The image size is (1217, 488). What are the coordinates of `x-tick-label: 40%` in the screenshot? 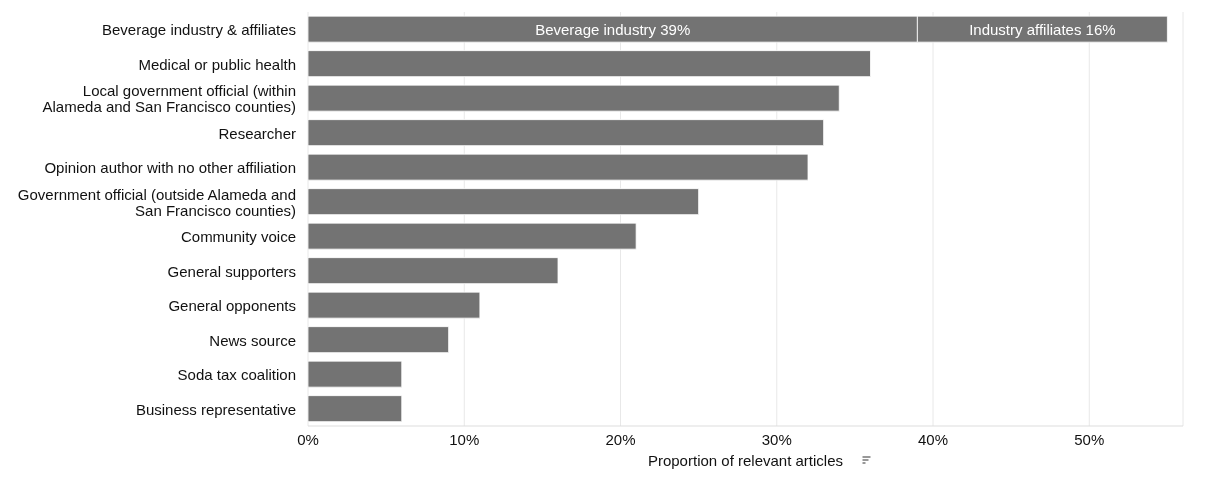 It's located at (933, 439).